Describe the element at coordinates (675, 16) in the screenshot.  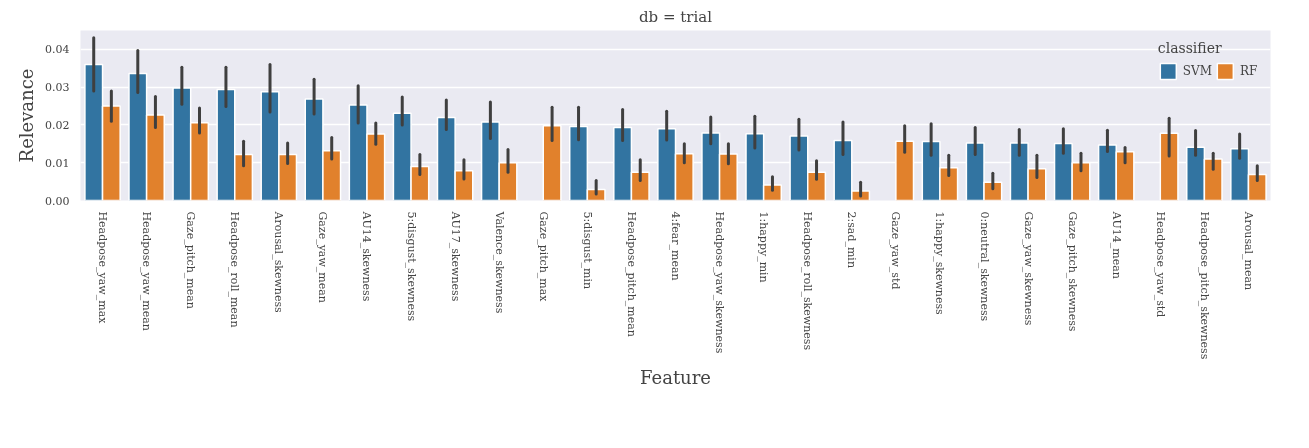
I see `chart-title: db = trial` at that location.